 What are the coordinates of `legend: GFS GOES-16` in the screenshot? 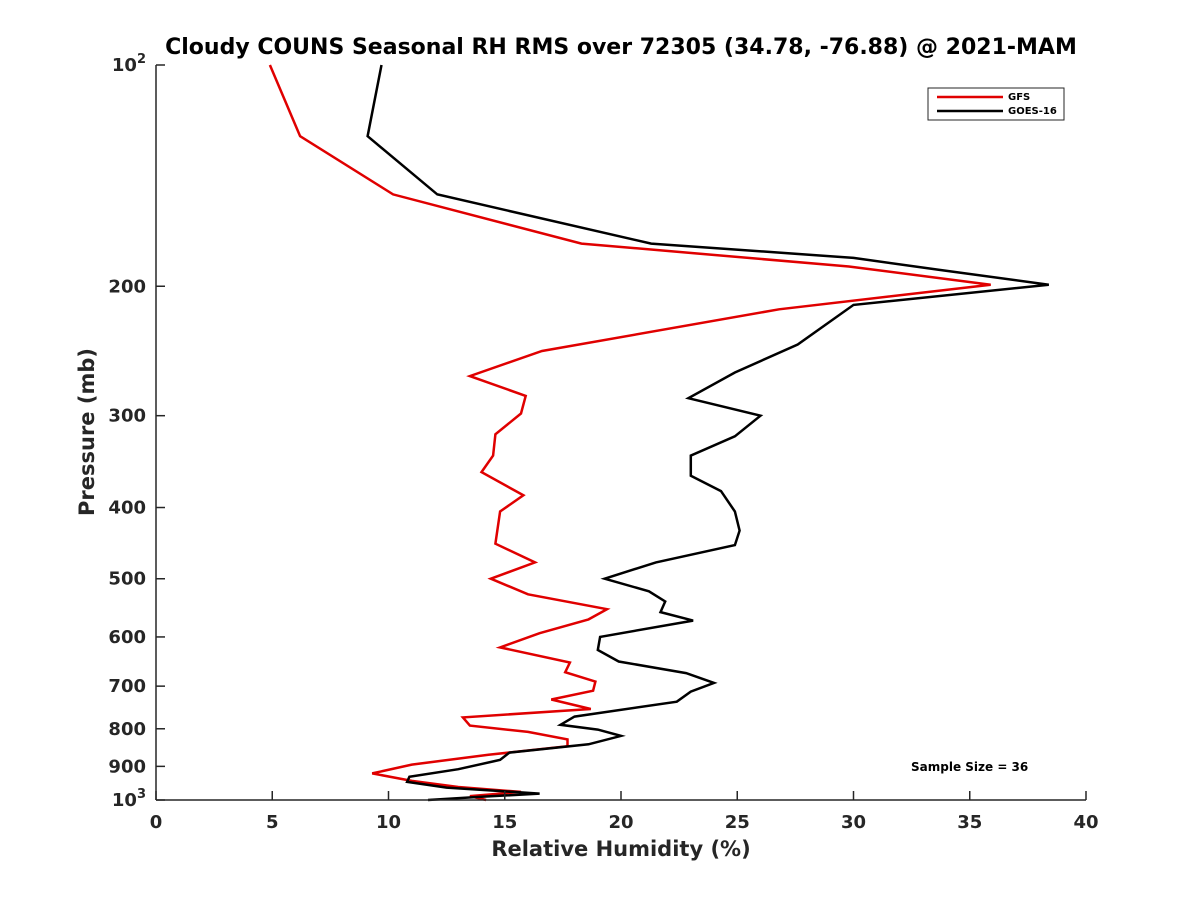 It's located at (996, 104).